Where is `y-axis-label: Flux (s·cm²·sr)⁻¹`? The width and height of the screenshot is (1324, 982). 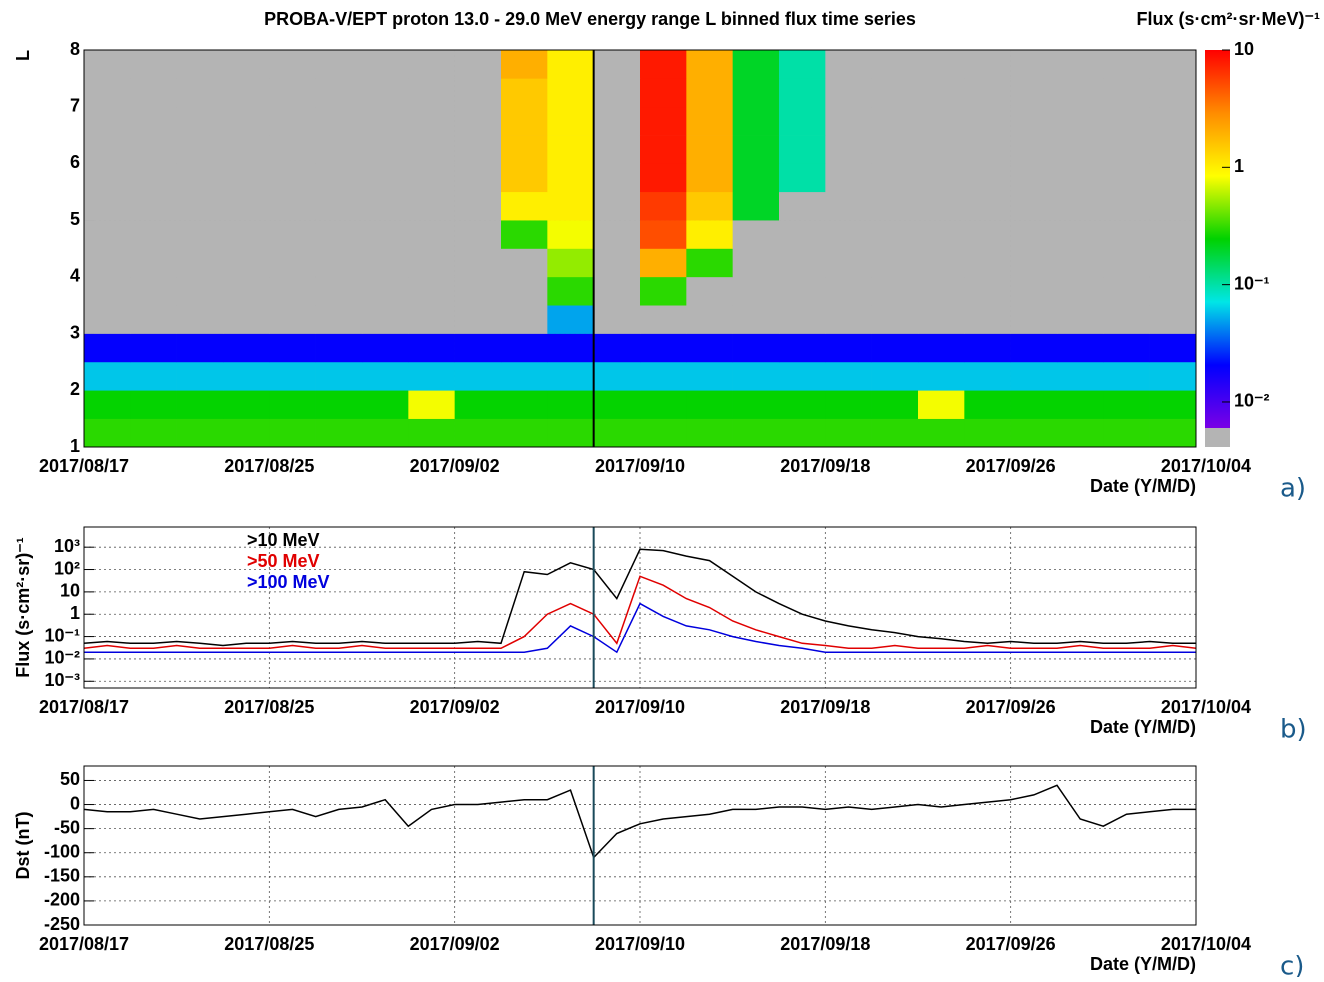
y-axis-label: Flux (s·cm²·sr)⁻¹ is located at coordinates (23, 607).